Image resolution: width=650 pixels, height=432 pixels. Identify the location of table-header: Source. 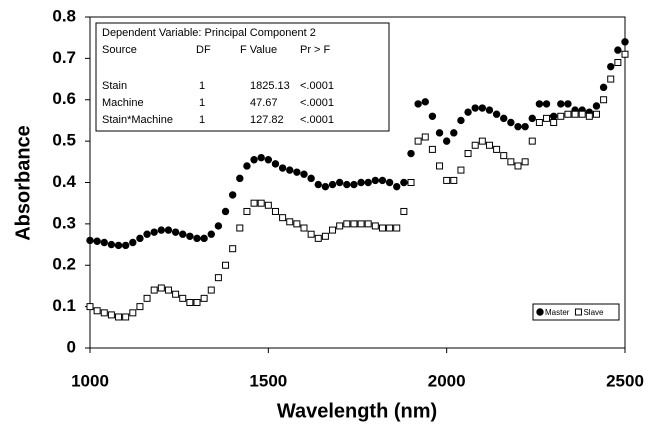
(119, 50).